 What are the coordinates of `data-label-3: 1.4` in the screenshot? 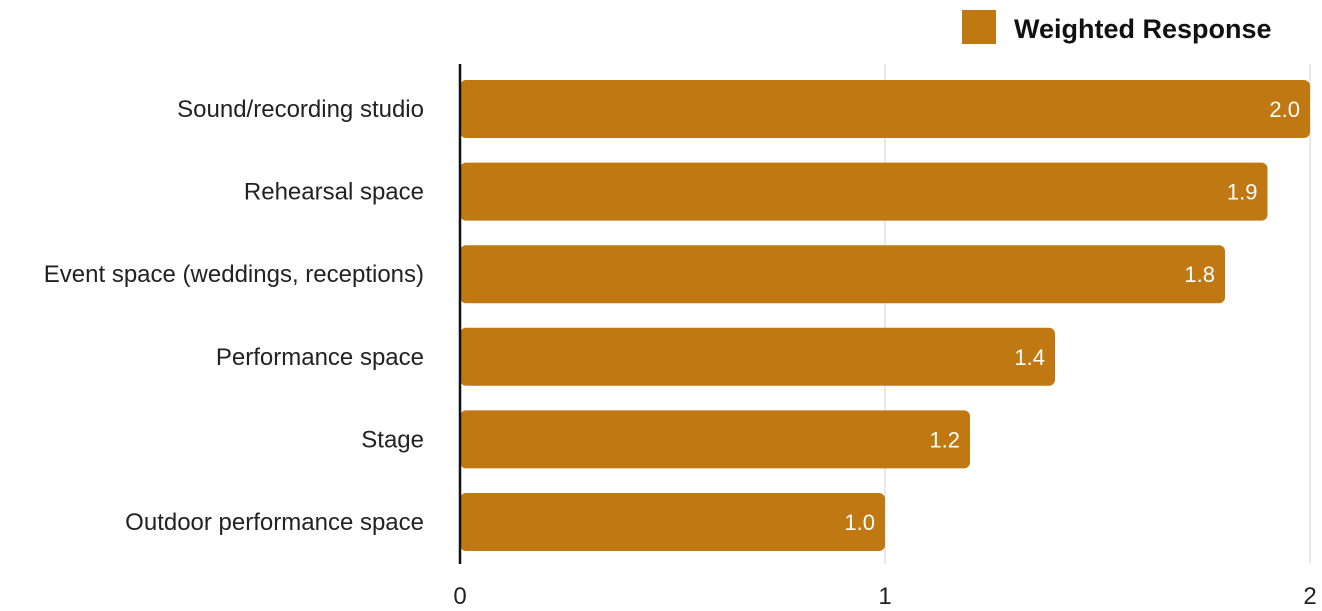 It's located at (1029, 357).